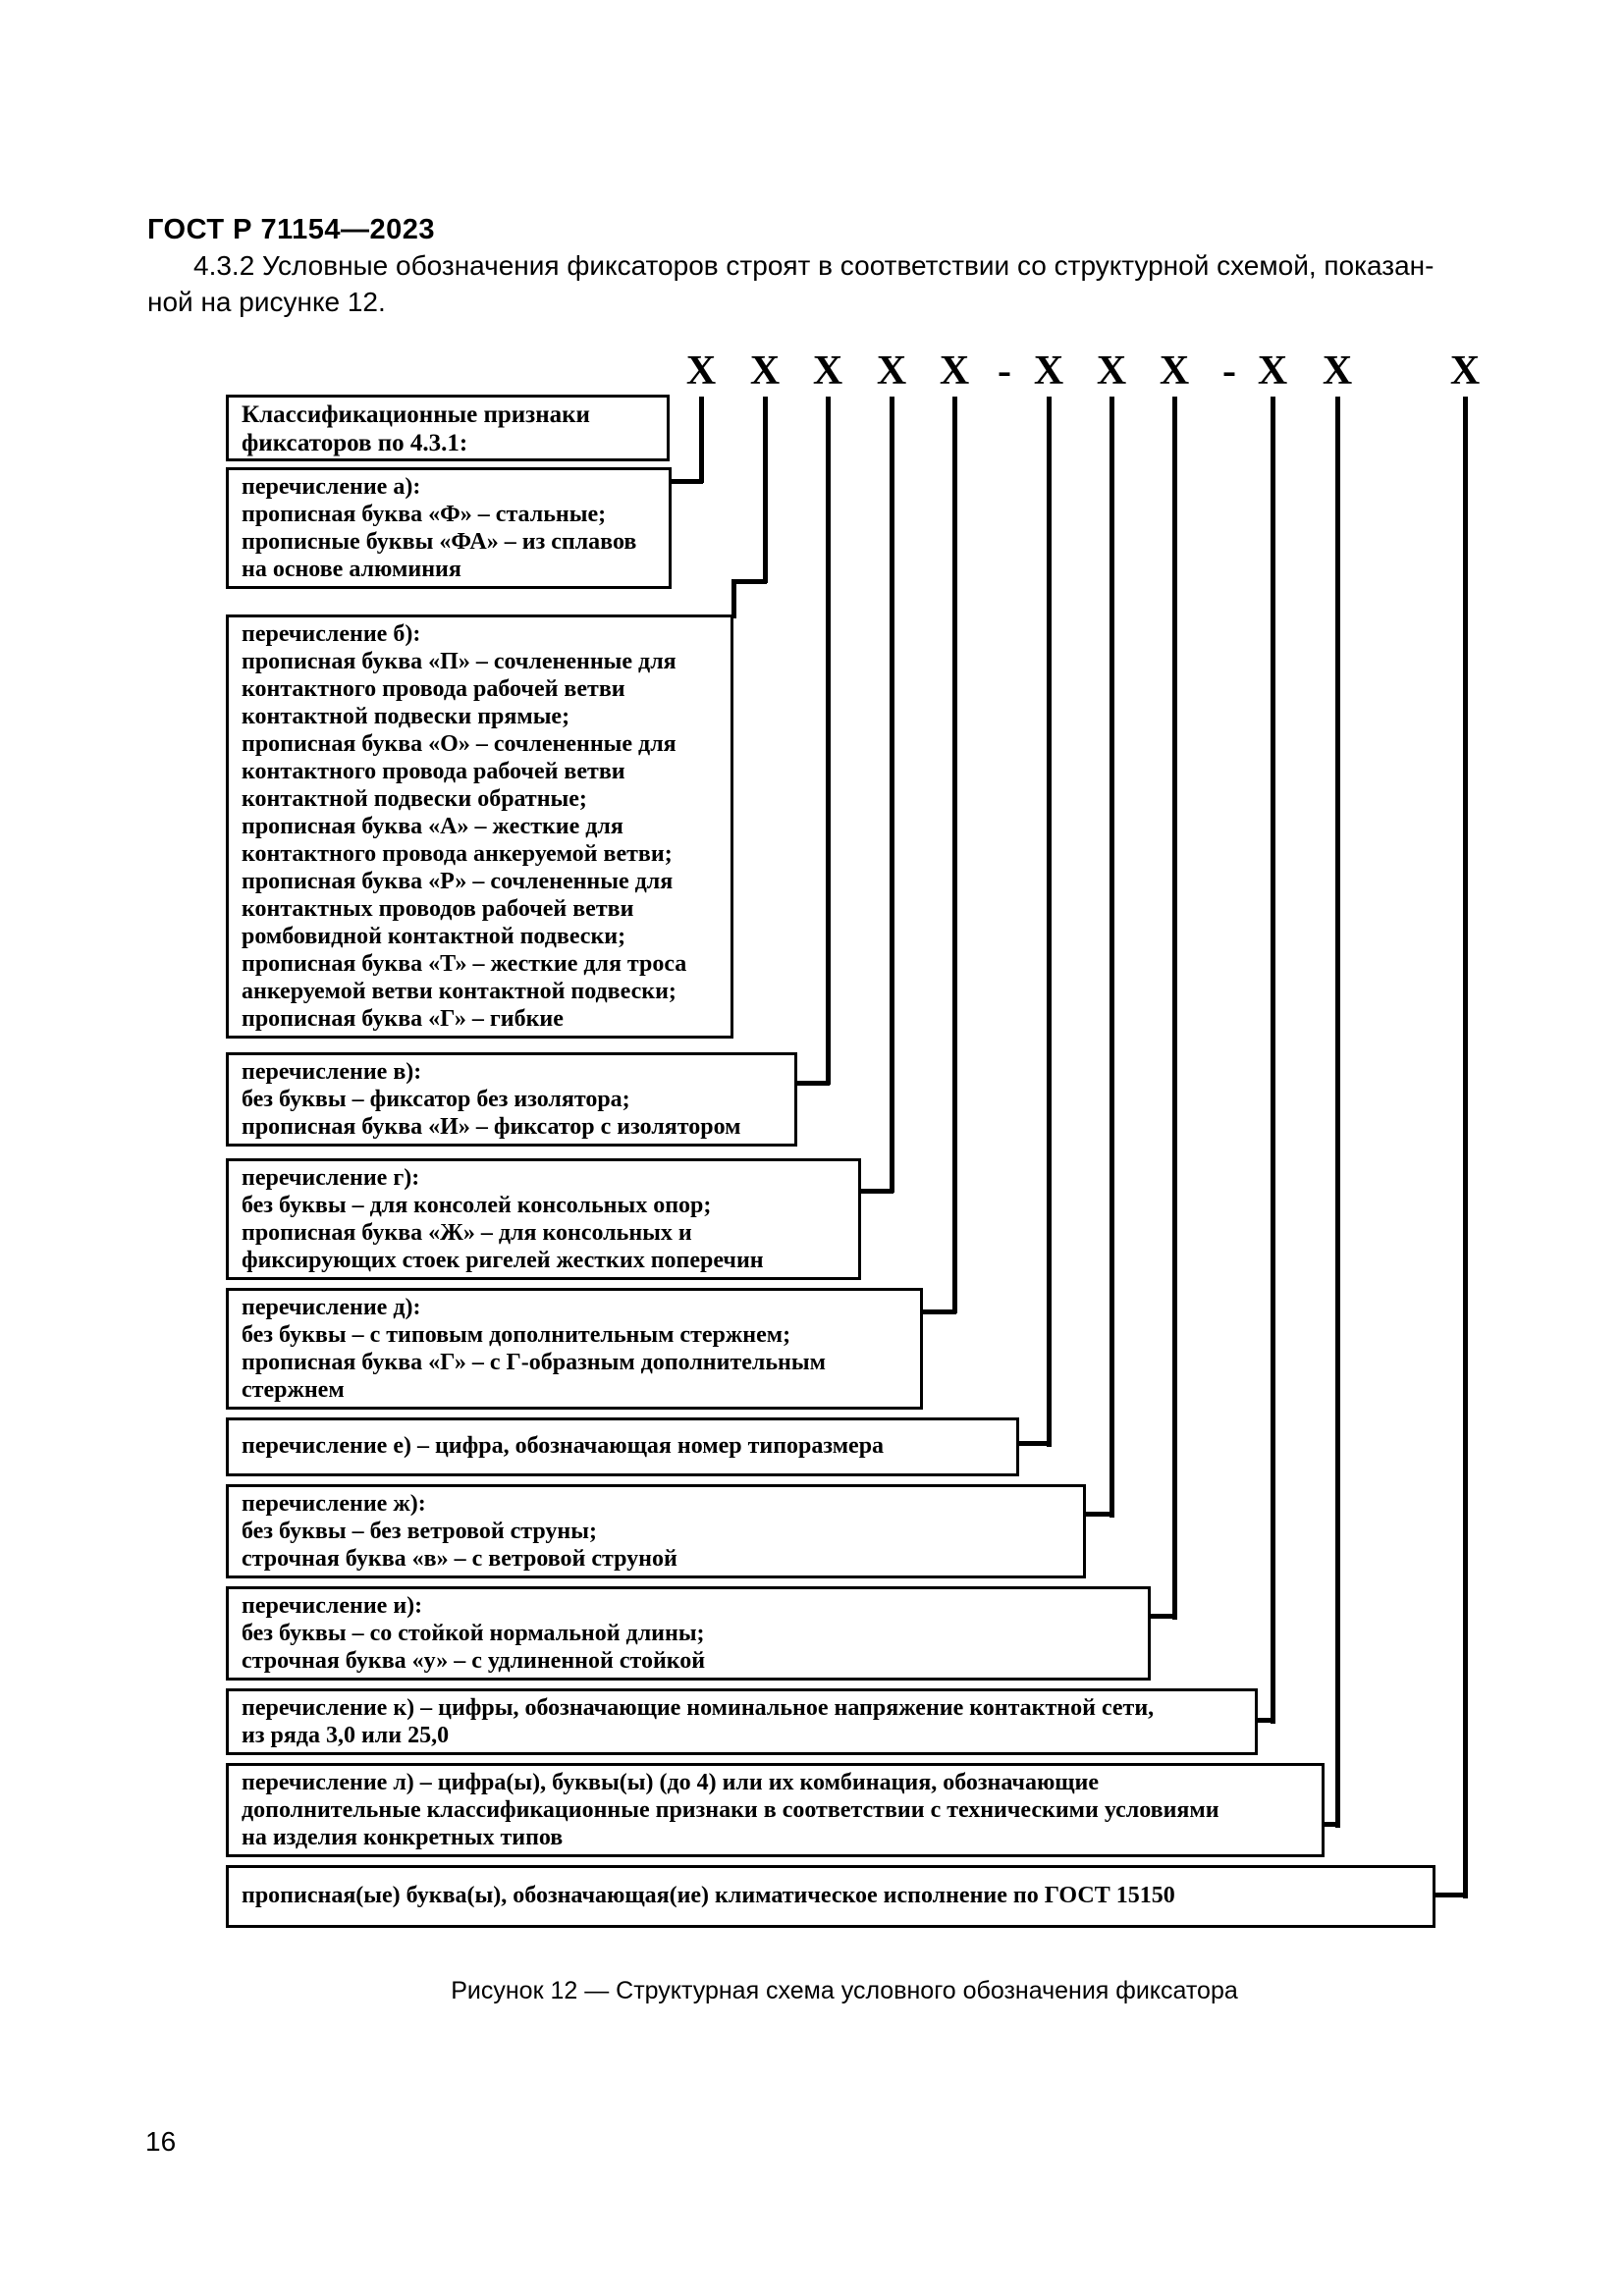  What do you see at coordinates (1273, 1061) in the screenshot?
I see `connector-9-vertical` at bounding box center [1273, 1061].